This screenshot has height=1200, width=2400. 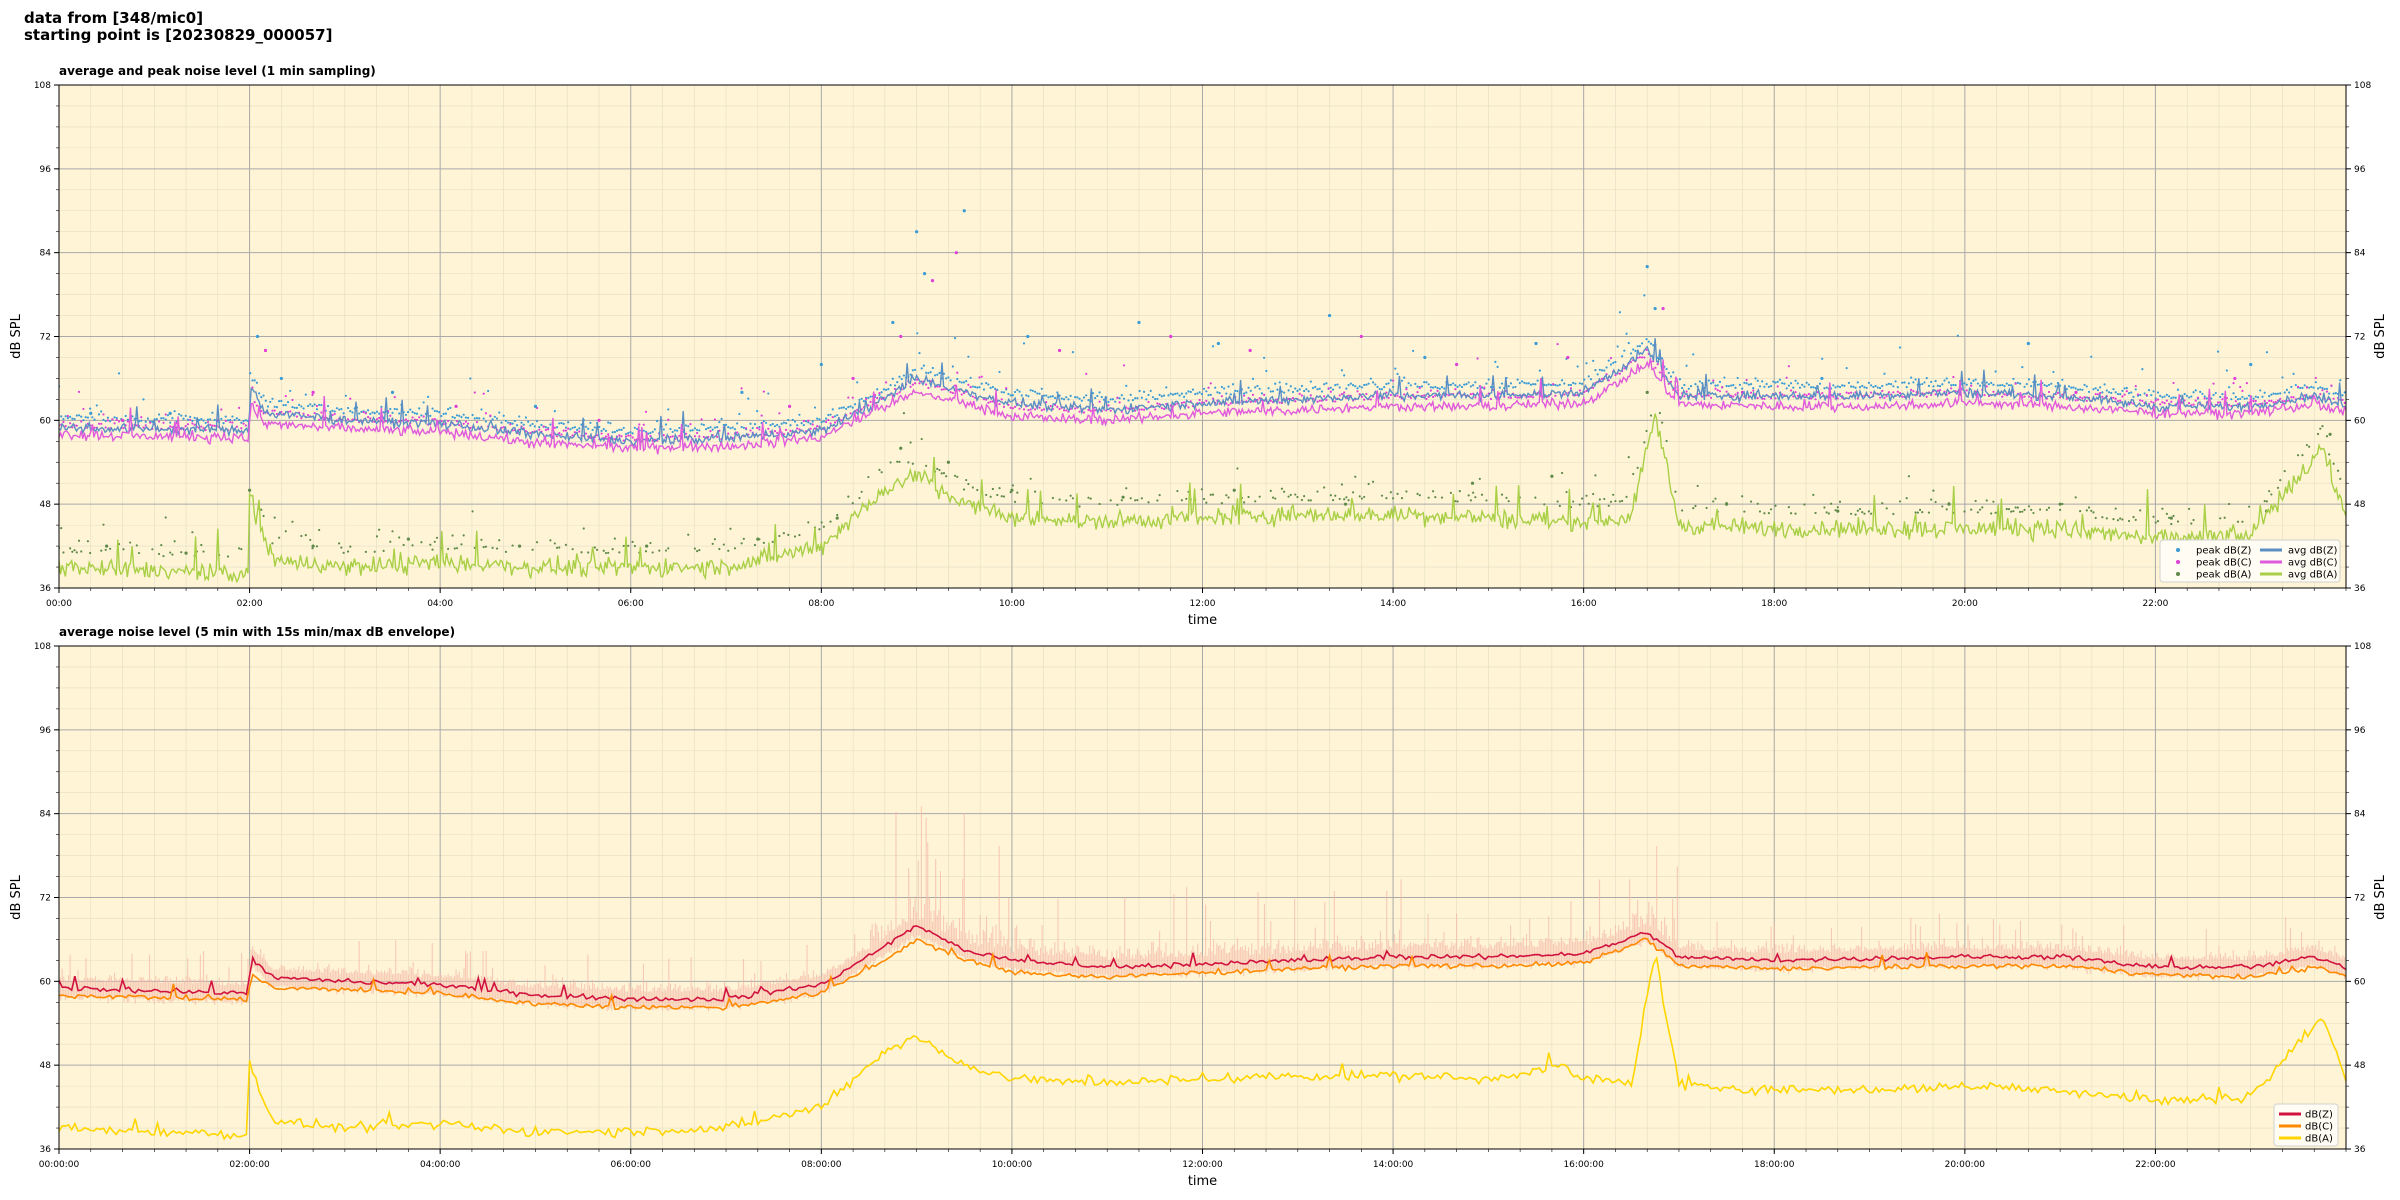 What do you see at coordinates (42, 647) in the screenshot?
I see `y-tick-label: 108` at bounding box center [42, 647].